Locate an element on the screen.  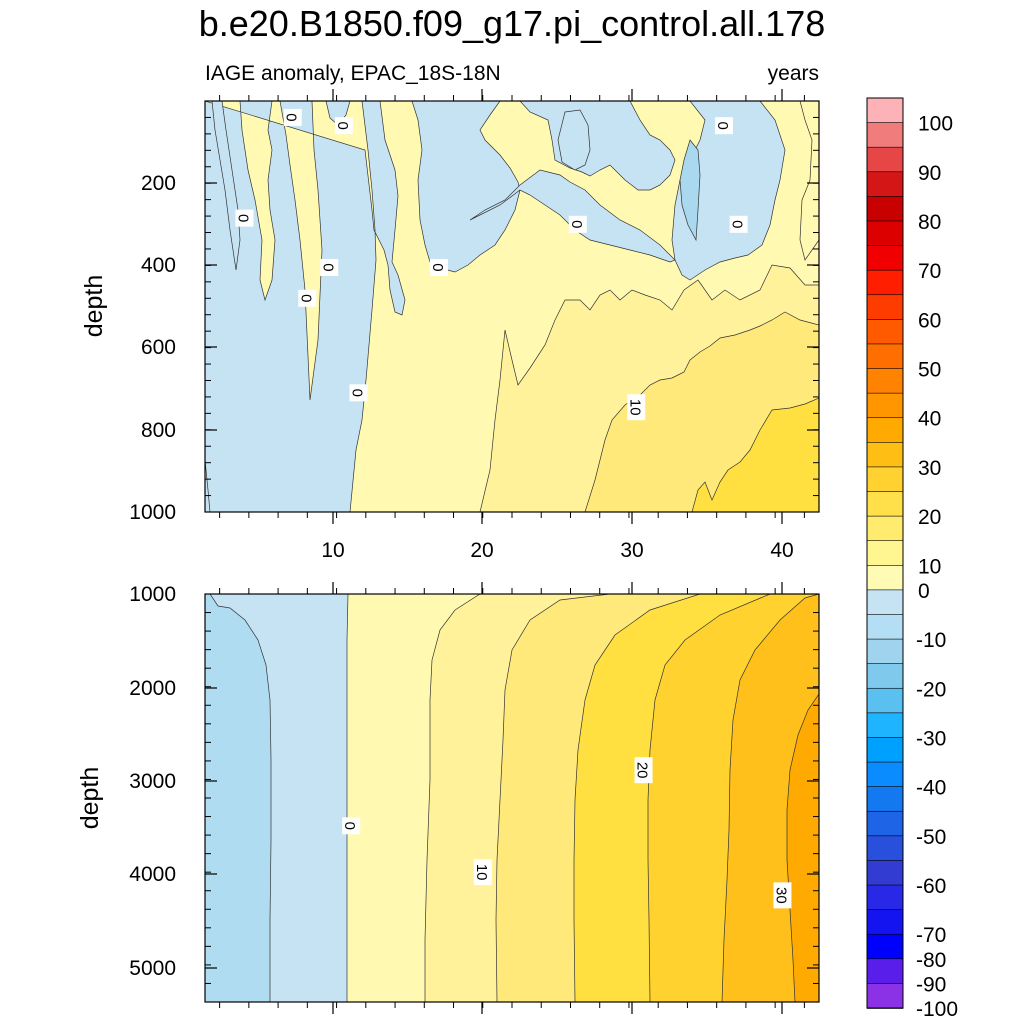
upper-ytick-label: 1000 is located at coordinates (152, 512).